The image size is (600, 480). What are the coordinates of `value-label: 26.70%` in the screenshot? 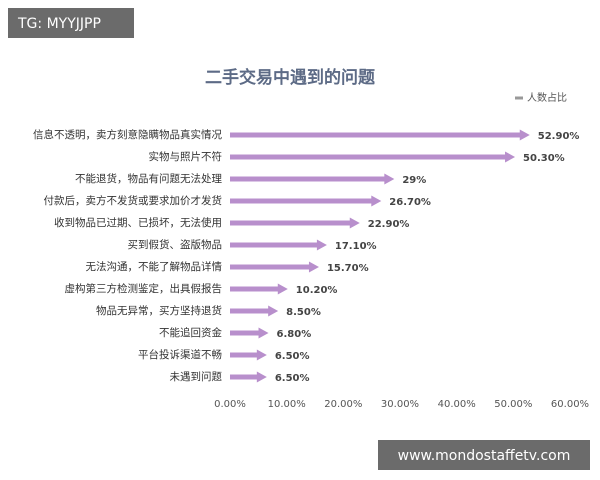 It's located at (410, 202).